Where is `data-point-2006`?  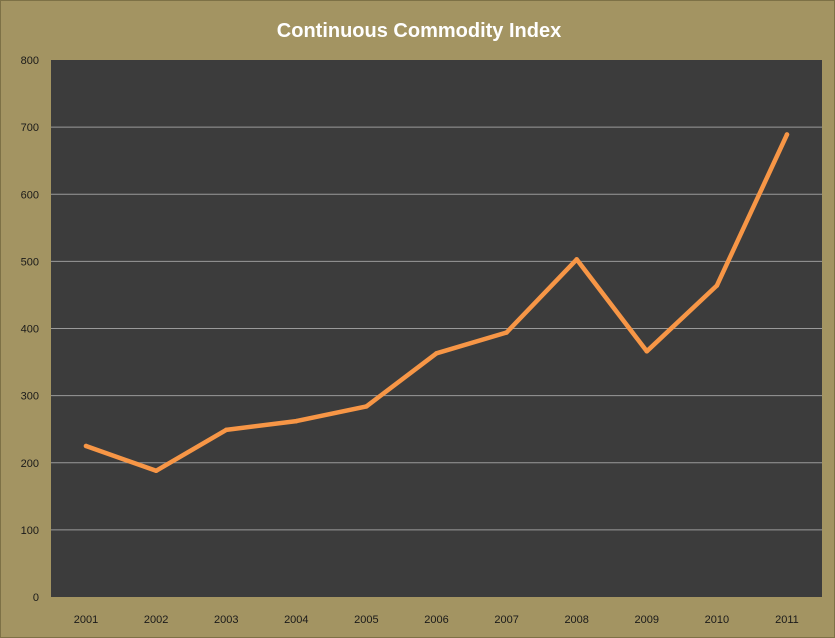
data-point-2006 is located at coordinates (436, 353).